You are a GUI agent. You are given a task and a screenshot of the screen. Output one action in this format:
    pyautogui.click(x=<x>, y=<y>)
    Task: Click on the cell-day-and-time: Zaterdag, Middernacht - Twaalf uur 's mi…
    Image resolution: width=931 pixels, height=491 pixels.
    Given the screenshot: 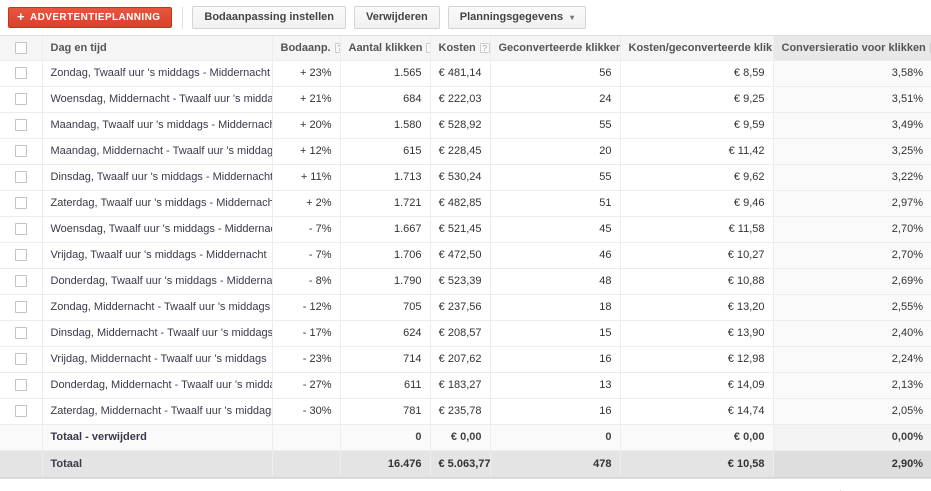 What is the action you would take?
    pyautogui.click(x=157, y=411)
    